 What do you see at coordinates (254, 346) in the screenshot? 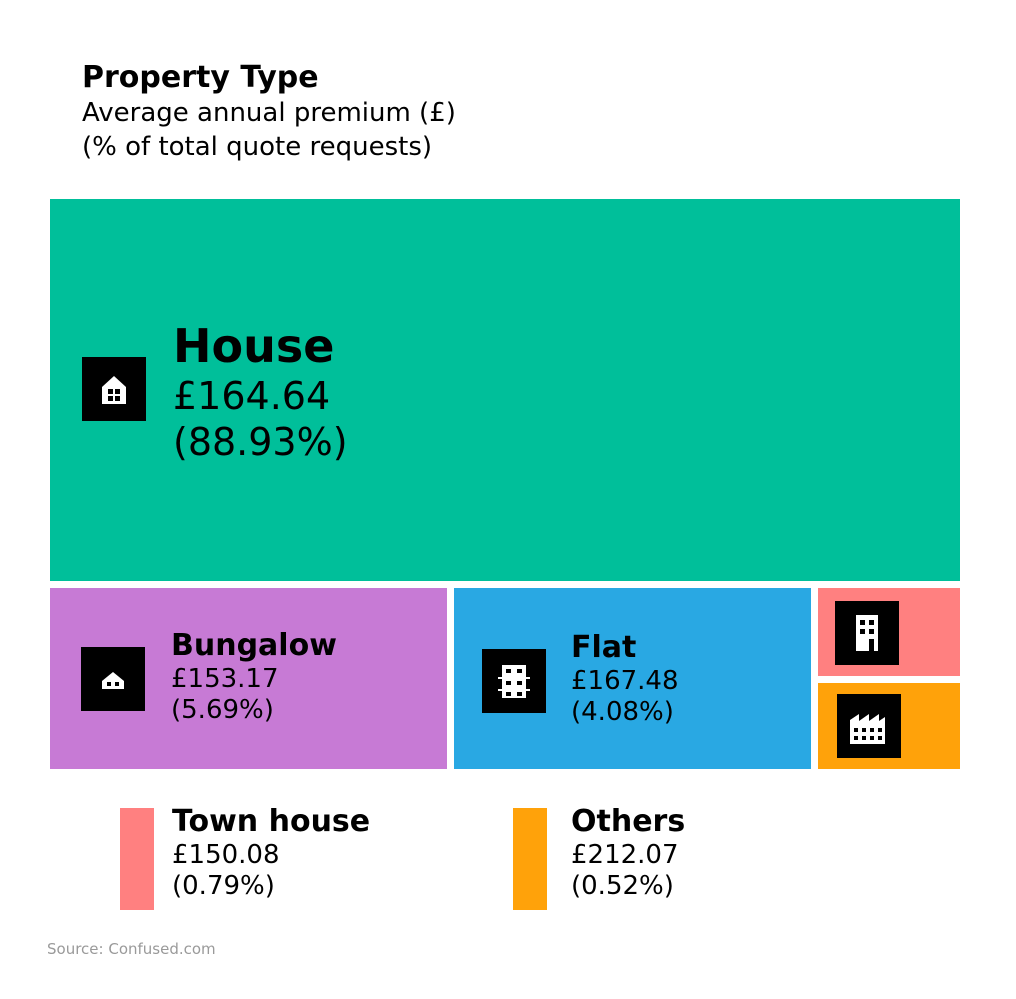
I see `house-label: House` at bounding box center [254, 346].